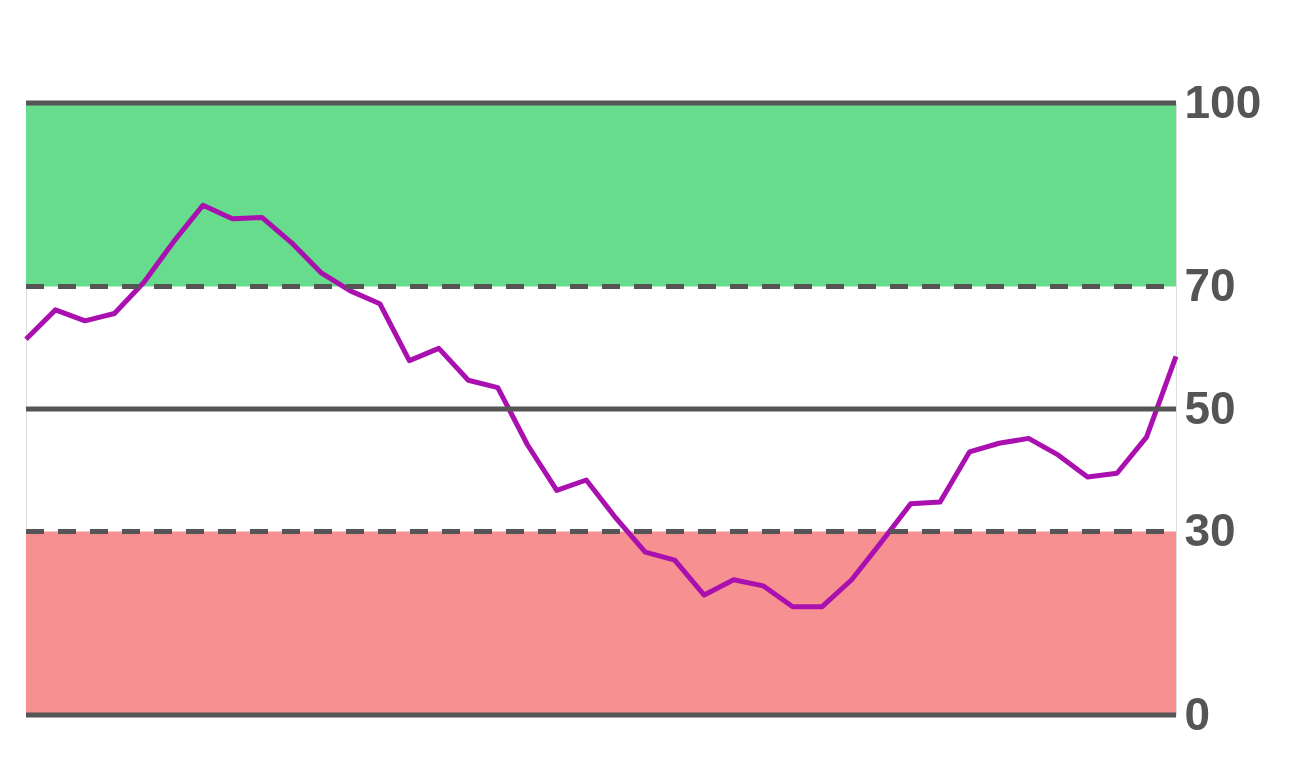 This screenshot has height=780, width=1290. Describe the element at coordinates (1197, 713) in the screenshot. I see `y-tick-label: 0` at that location.